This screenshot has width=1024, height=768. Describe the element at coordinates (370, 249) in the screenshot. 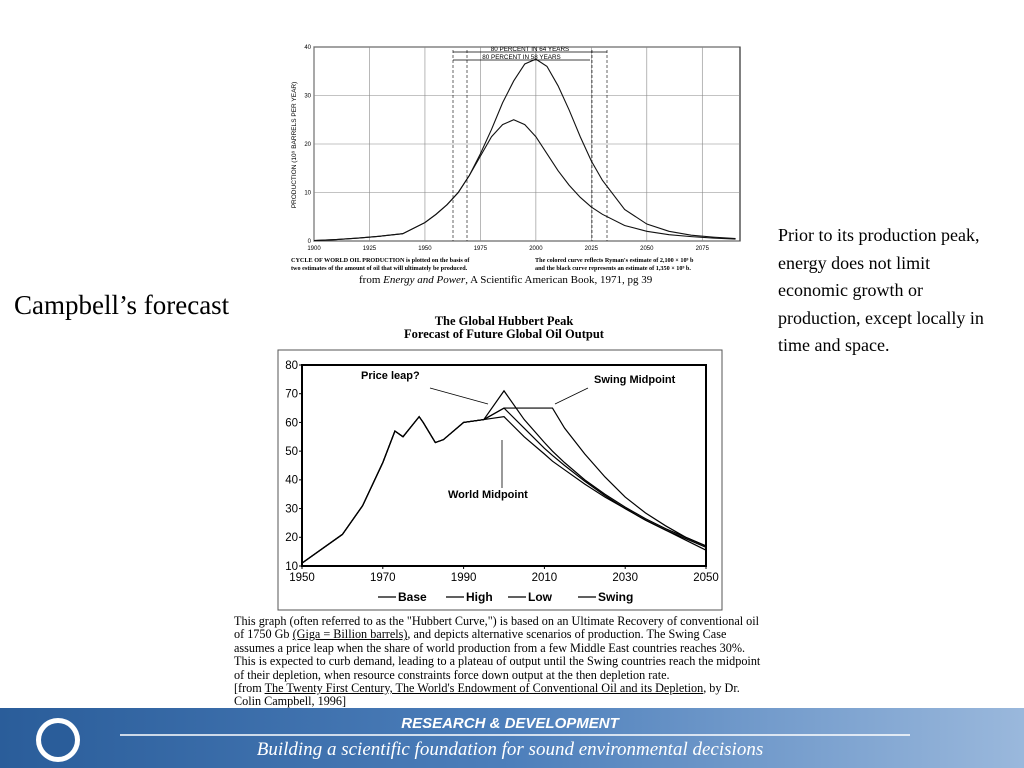

I see `x-tick-label: 1925` at that location.